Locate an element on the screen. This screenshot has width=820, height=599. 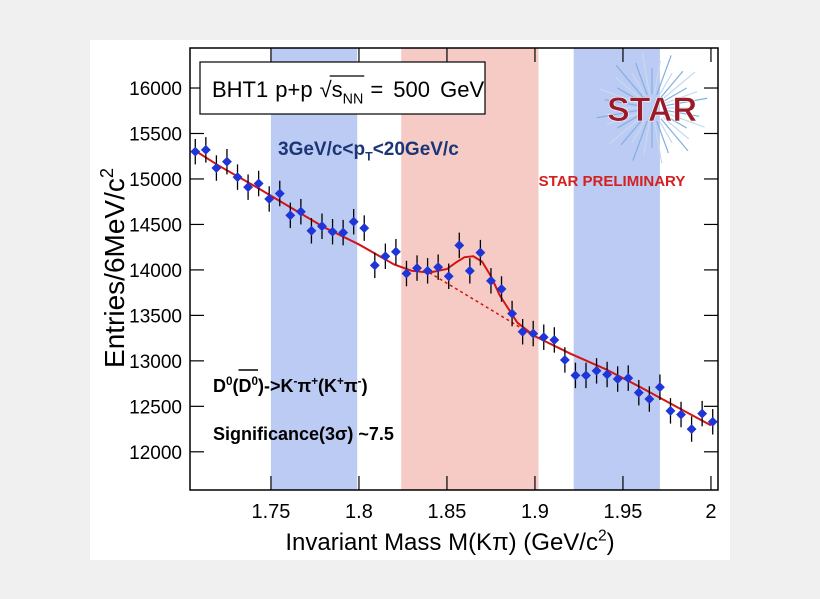
label-box-text-part: √ is located at coordinates (326, 89).